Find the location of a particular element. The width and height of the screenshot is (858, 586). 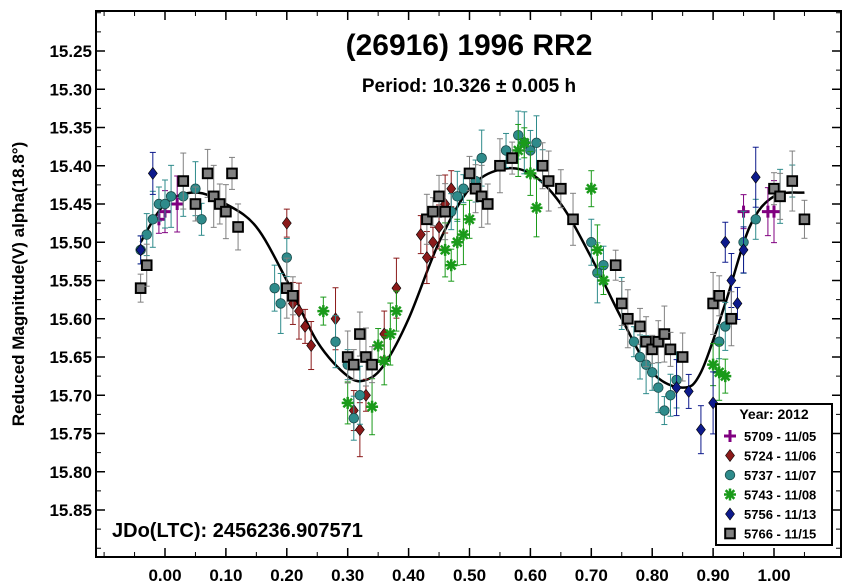

y-tick-label: 15.55 is located at coordinates (70, 281).